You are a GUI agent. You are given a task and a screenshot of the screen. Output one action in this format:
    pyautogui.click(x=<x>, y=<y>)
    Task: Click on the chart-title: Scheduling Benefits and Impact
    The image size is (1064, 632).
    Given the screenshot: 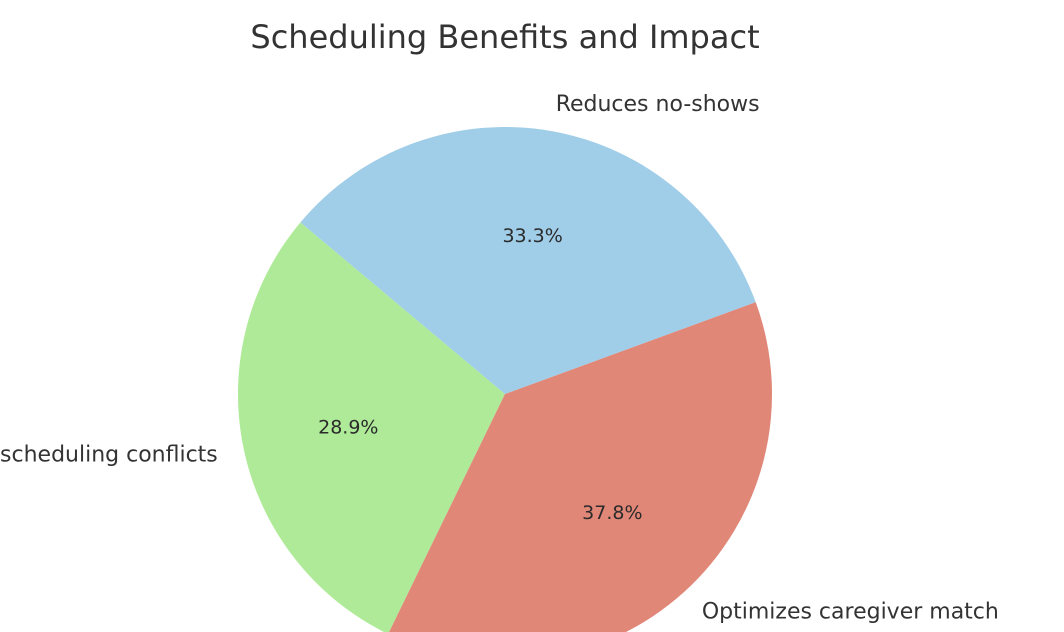 What is the action you would take?
    pyautogui.click(x=504, y=37)
    